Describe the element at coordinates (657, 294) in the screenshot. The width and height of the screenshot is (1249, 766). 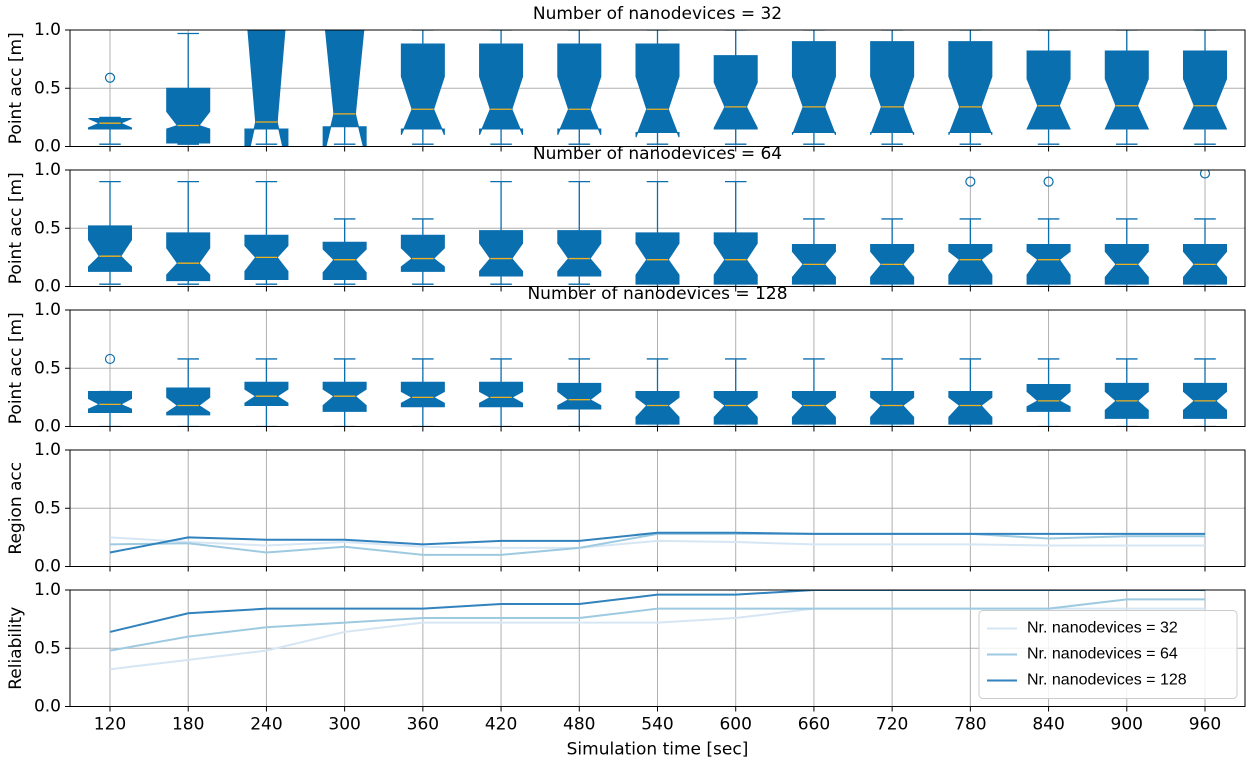
I see `subplot-title: Number of nanodevices = 128` at that location.